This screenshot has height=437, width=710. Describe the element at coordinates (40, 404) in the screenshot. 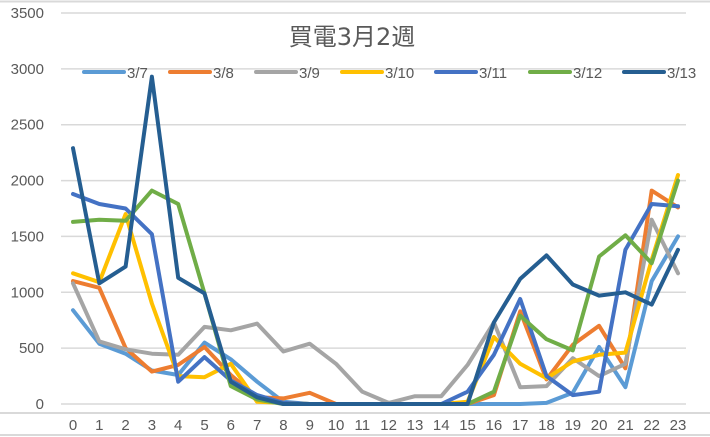

I see `y-tick-label: 0` at that location.